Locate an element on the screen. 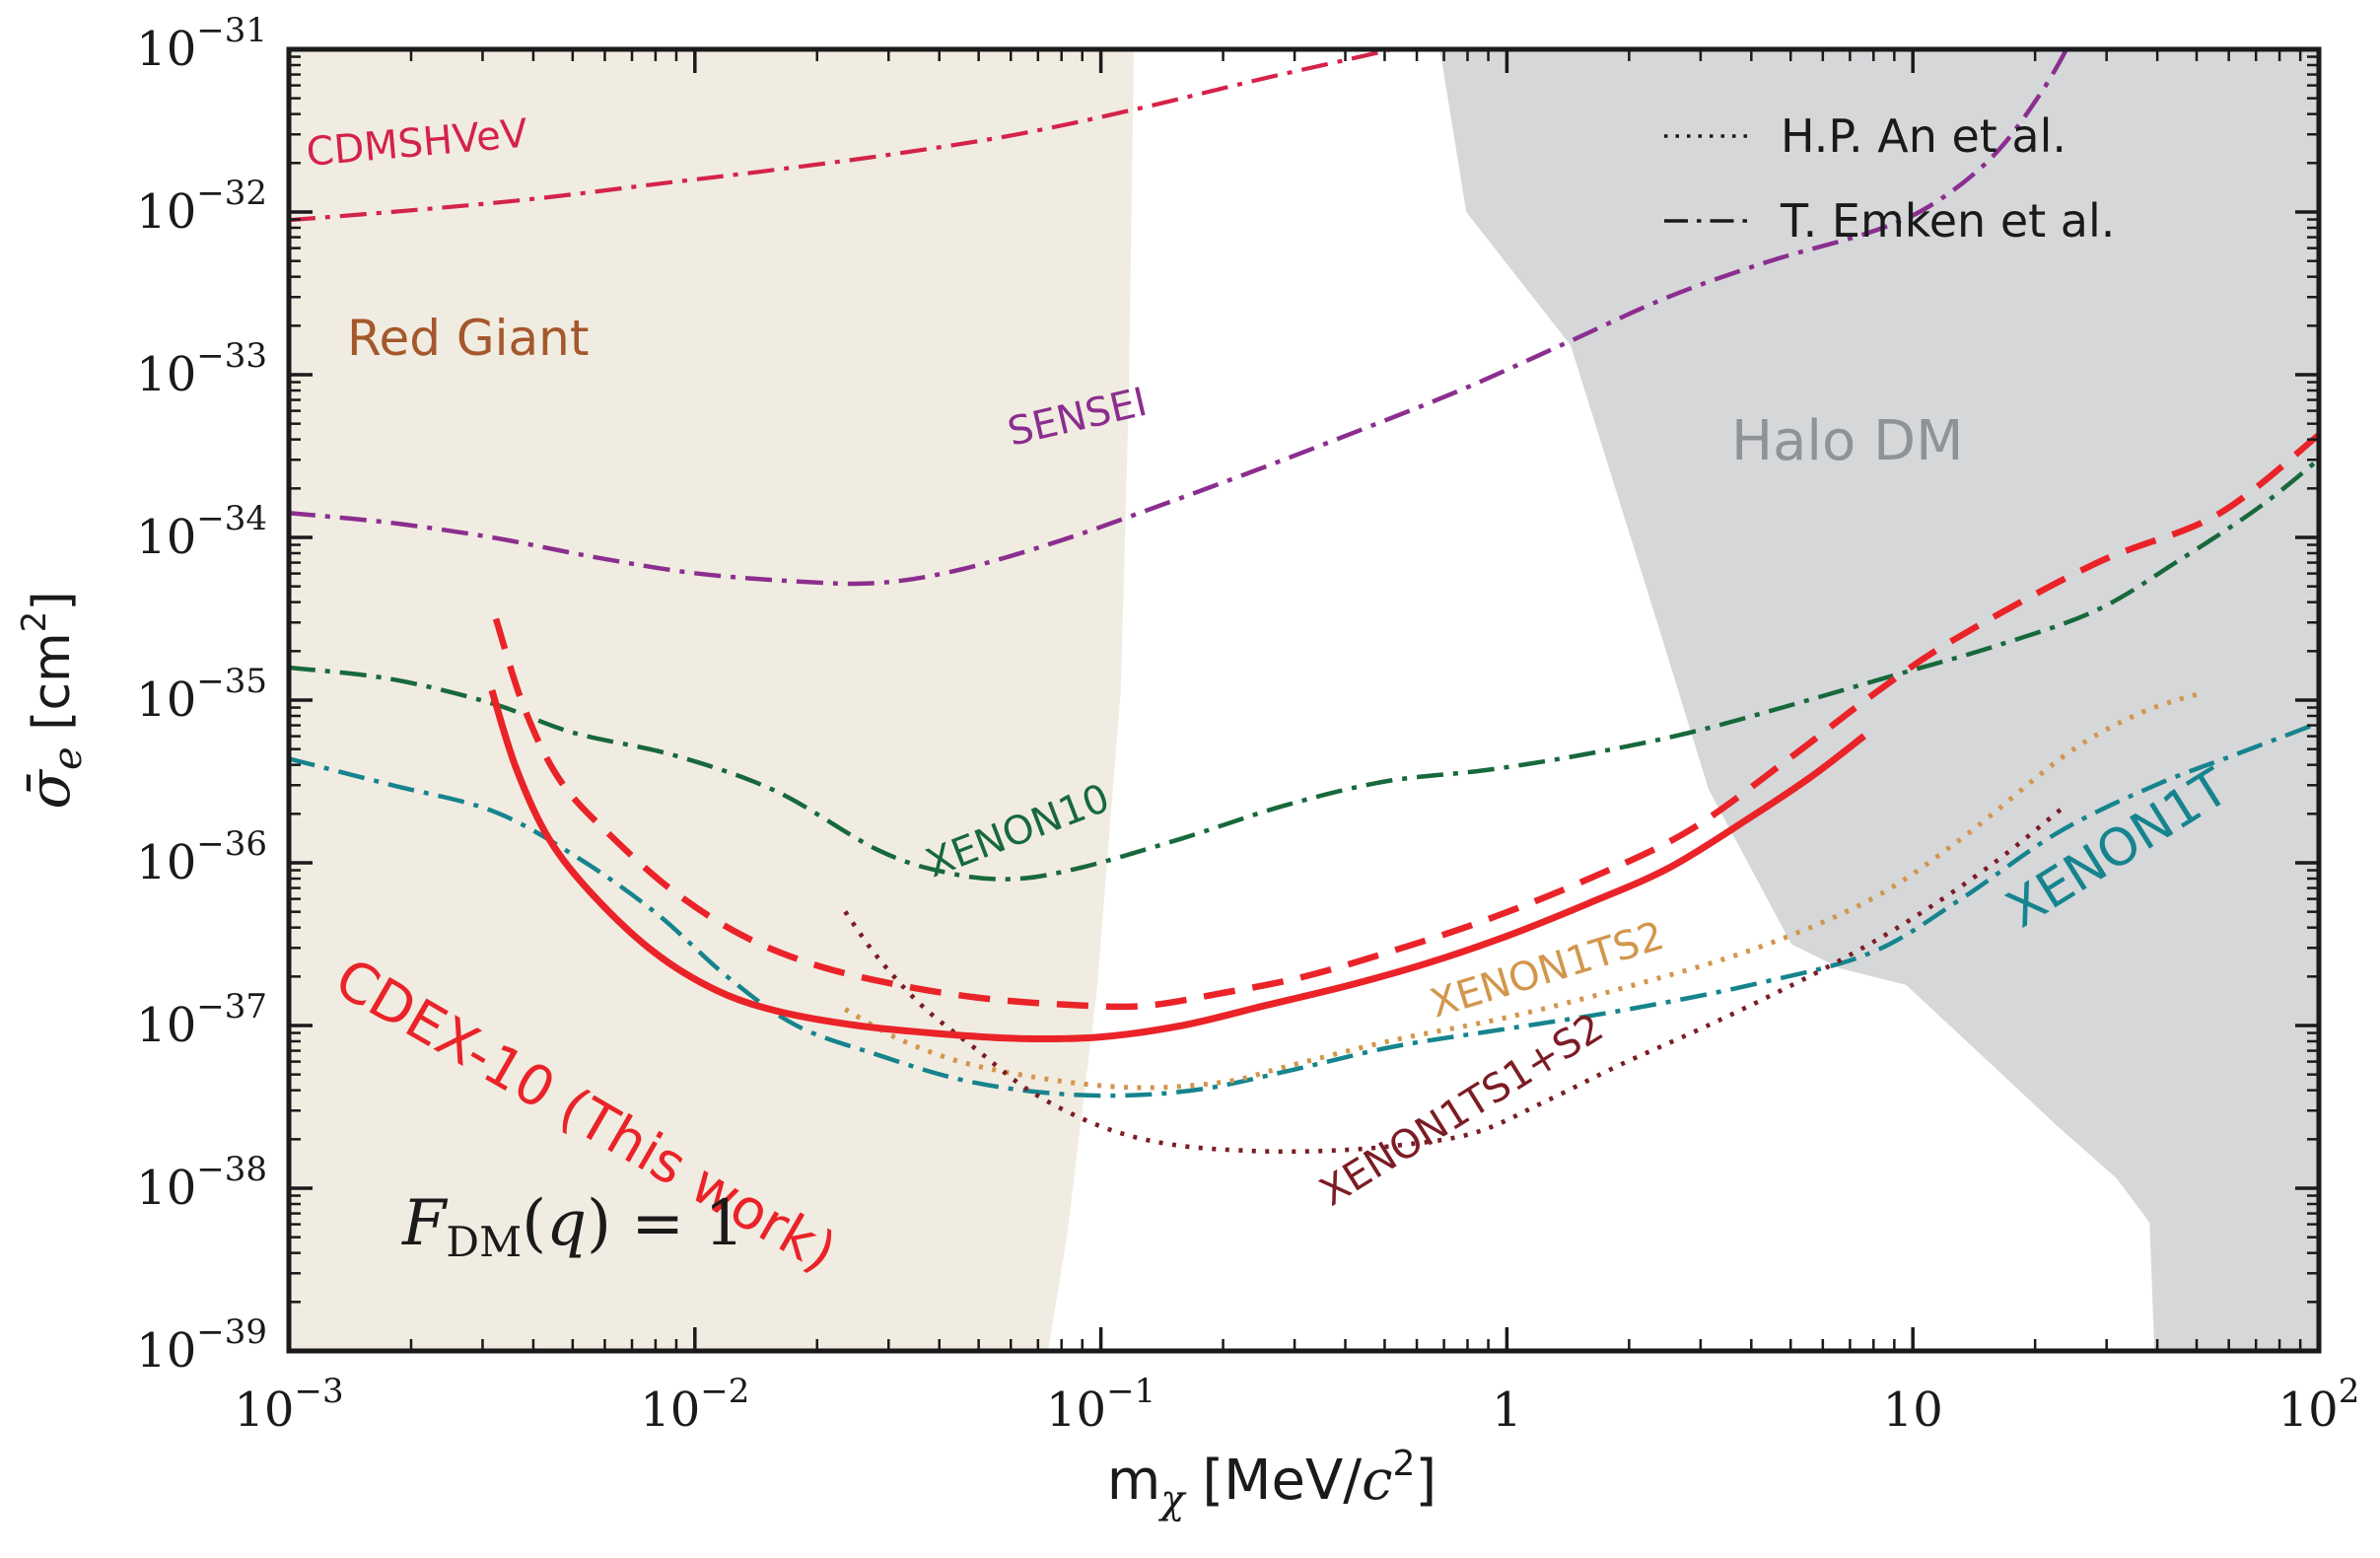 The image size is (2380, 1558). ylabel-unit: [cm is located at coordinates (52, 689).